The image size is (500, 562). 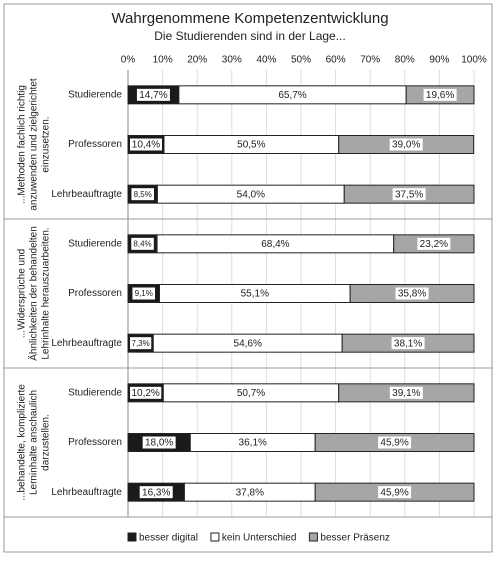 What do you see at coordinates (22, 442) in the screenshot?
I see `group-label: ...behandelte, komplizierte` at bounding box center [22, 442].